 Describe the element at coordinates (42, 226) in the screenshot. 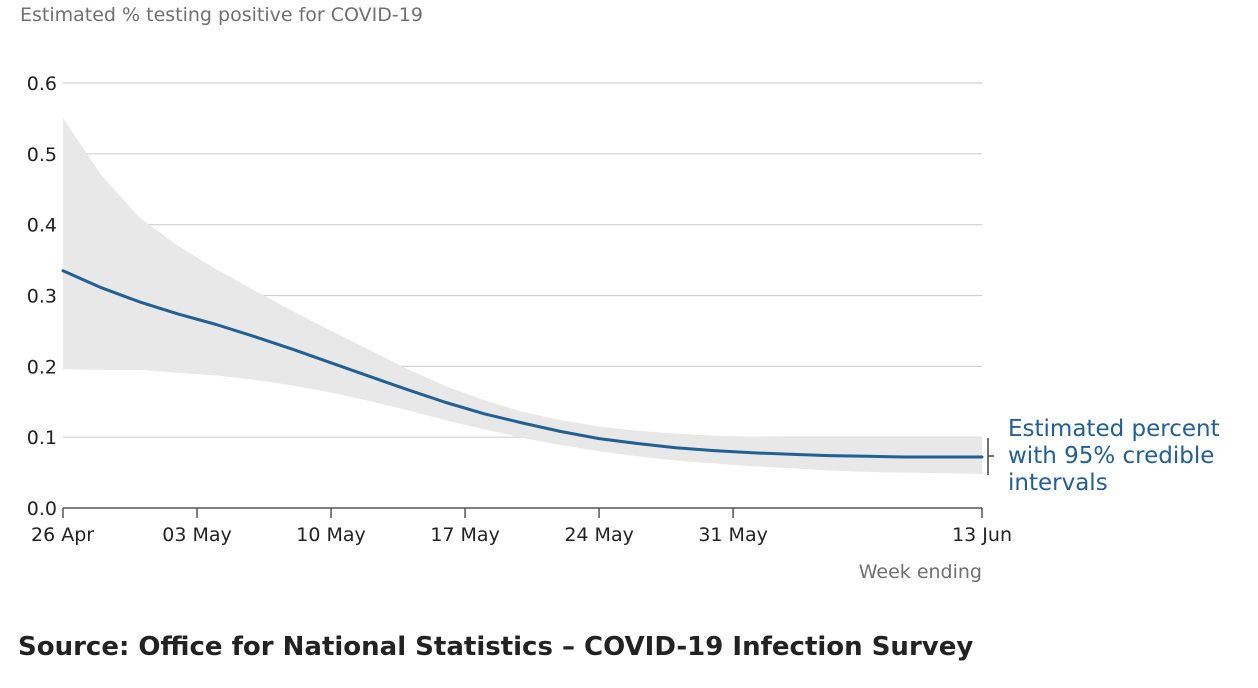

I see `y-tick-label: 0.4` at that location.